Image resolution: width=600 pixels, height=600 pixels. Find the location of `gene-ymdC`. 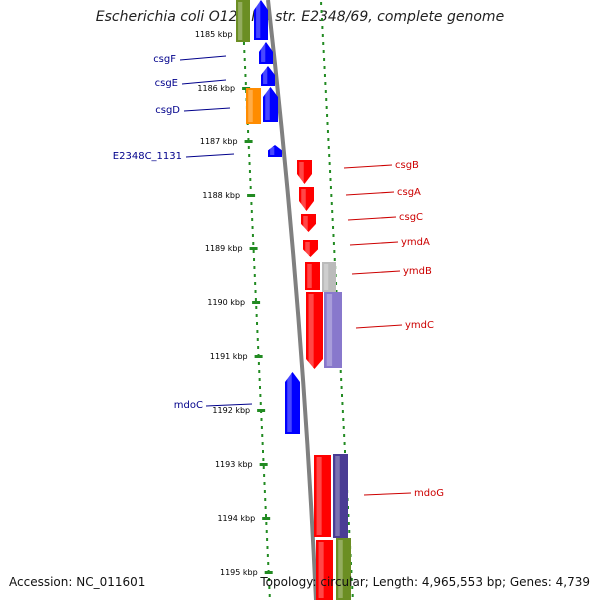

gene-ymdC is located at coordinates (314, 330).